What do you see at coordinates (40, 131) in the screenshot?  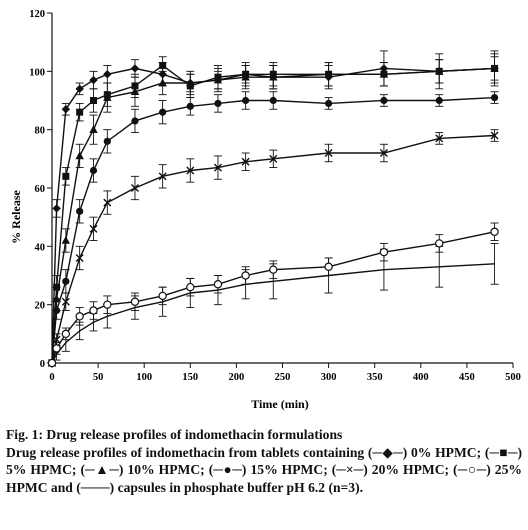 I see `y-tick-label: 80` at bounding box center [40, 131].